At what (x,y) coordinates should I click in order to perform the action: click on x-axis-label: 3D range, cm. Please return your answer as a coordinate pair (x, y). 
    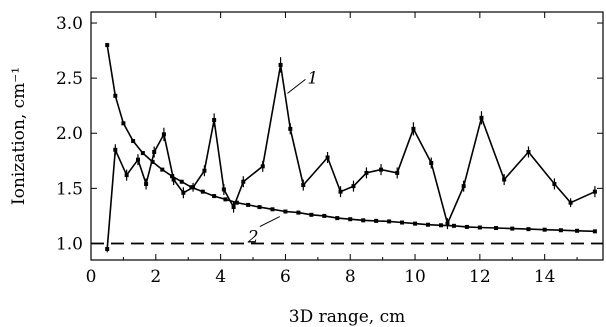
    Looking at the image, I should click on (347, 317).